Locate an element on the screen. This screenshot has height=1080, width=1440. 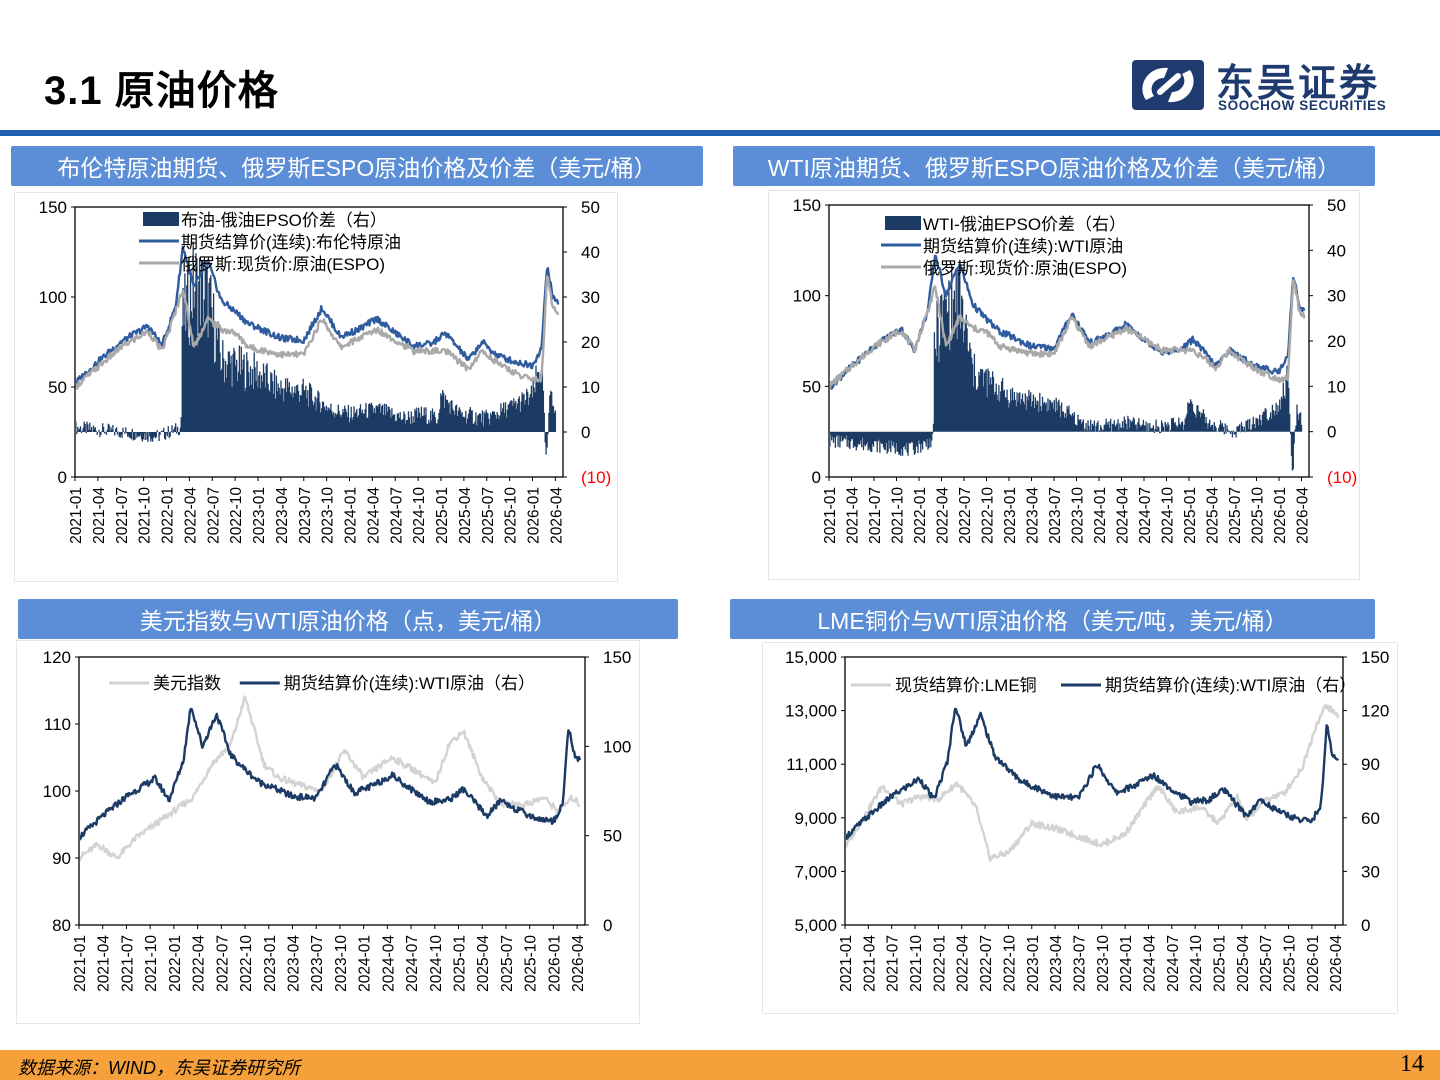
plot-series-group is located at coordinates (1093, 783).